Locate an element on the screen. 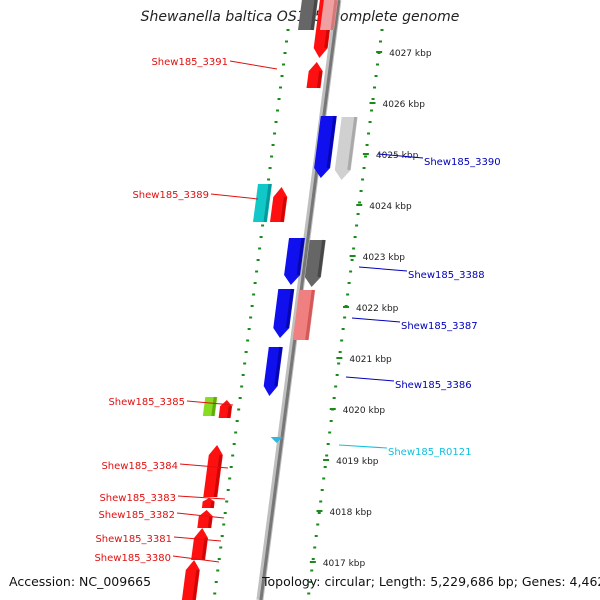  rna-marker-R0121 is located at coordinates (276, 440).